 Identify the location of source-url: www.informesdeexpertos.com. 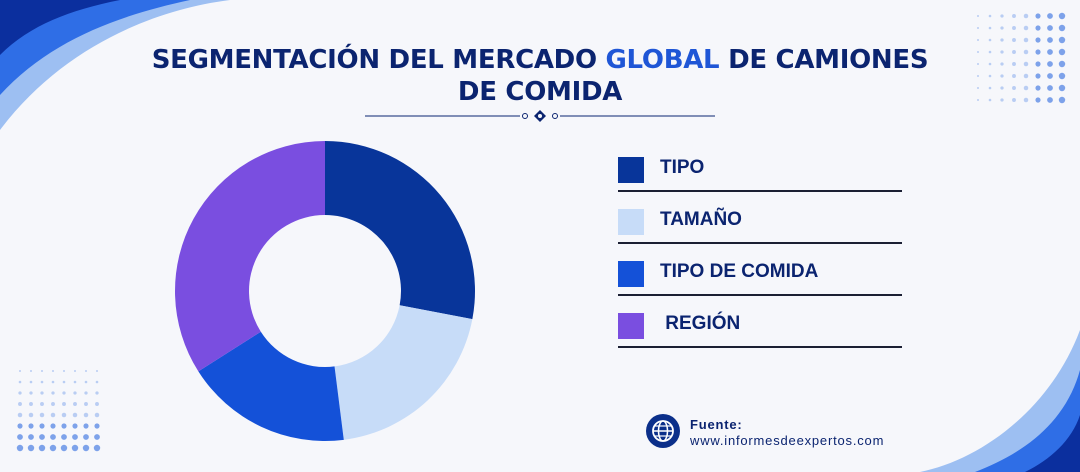
(787, 440).